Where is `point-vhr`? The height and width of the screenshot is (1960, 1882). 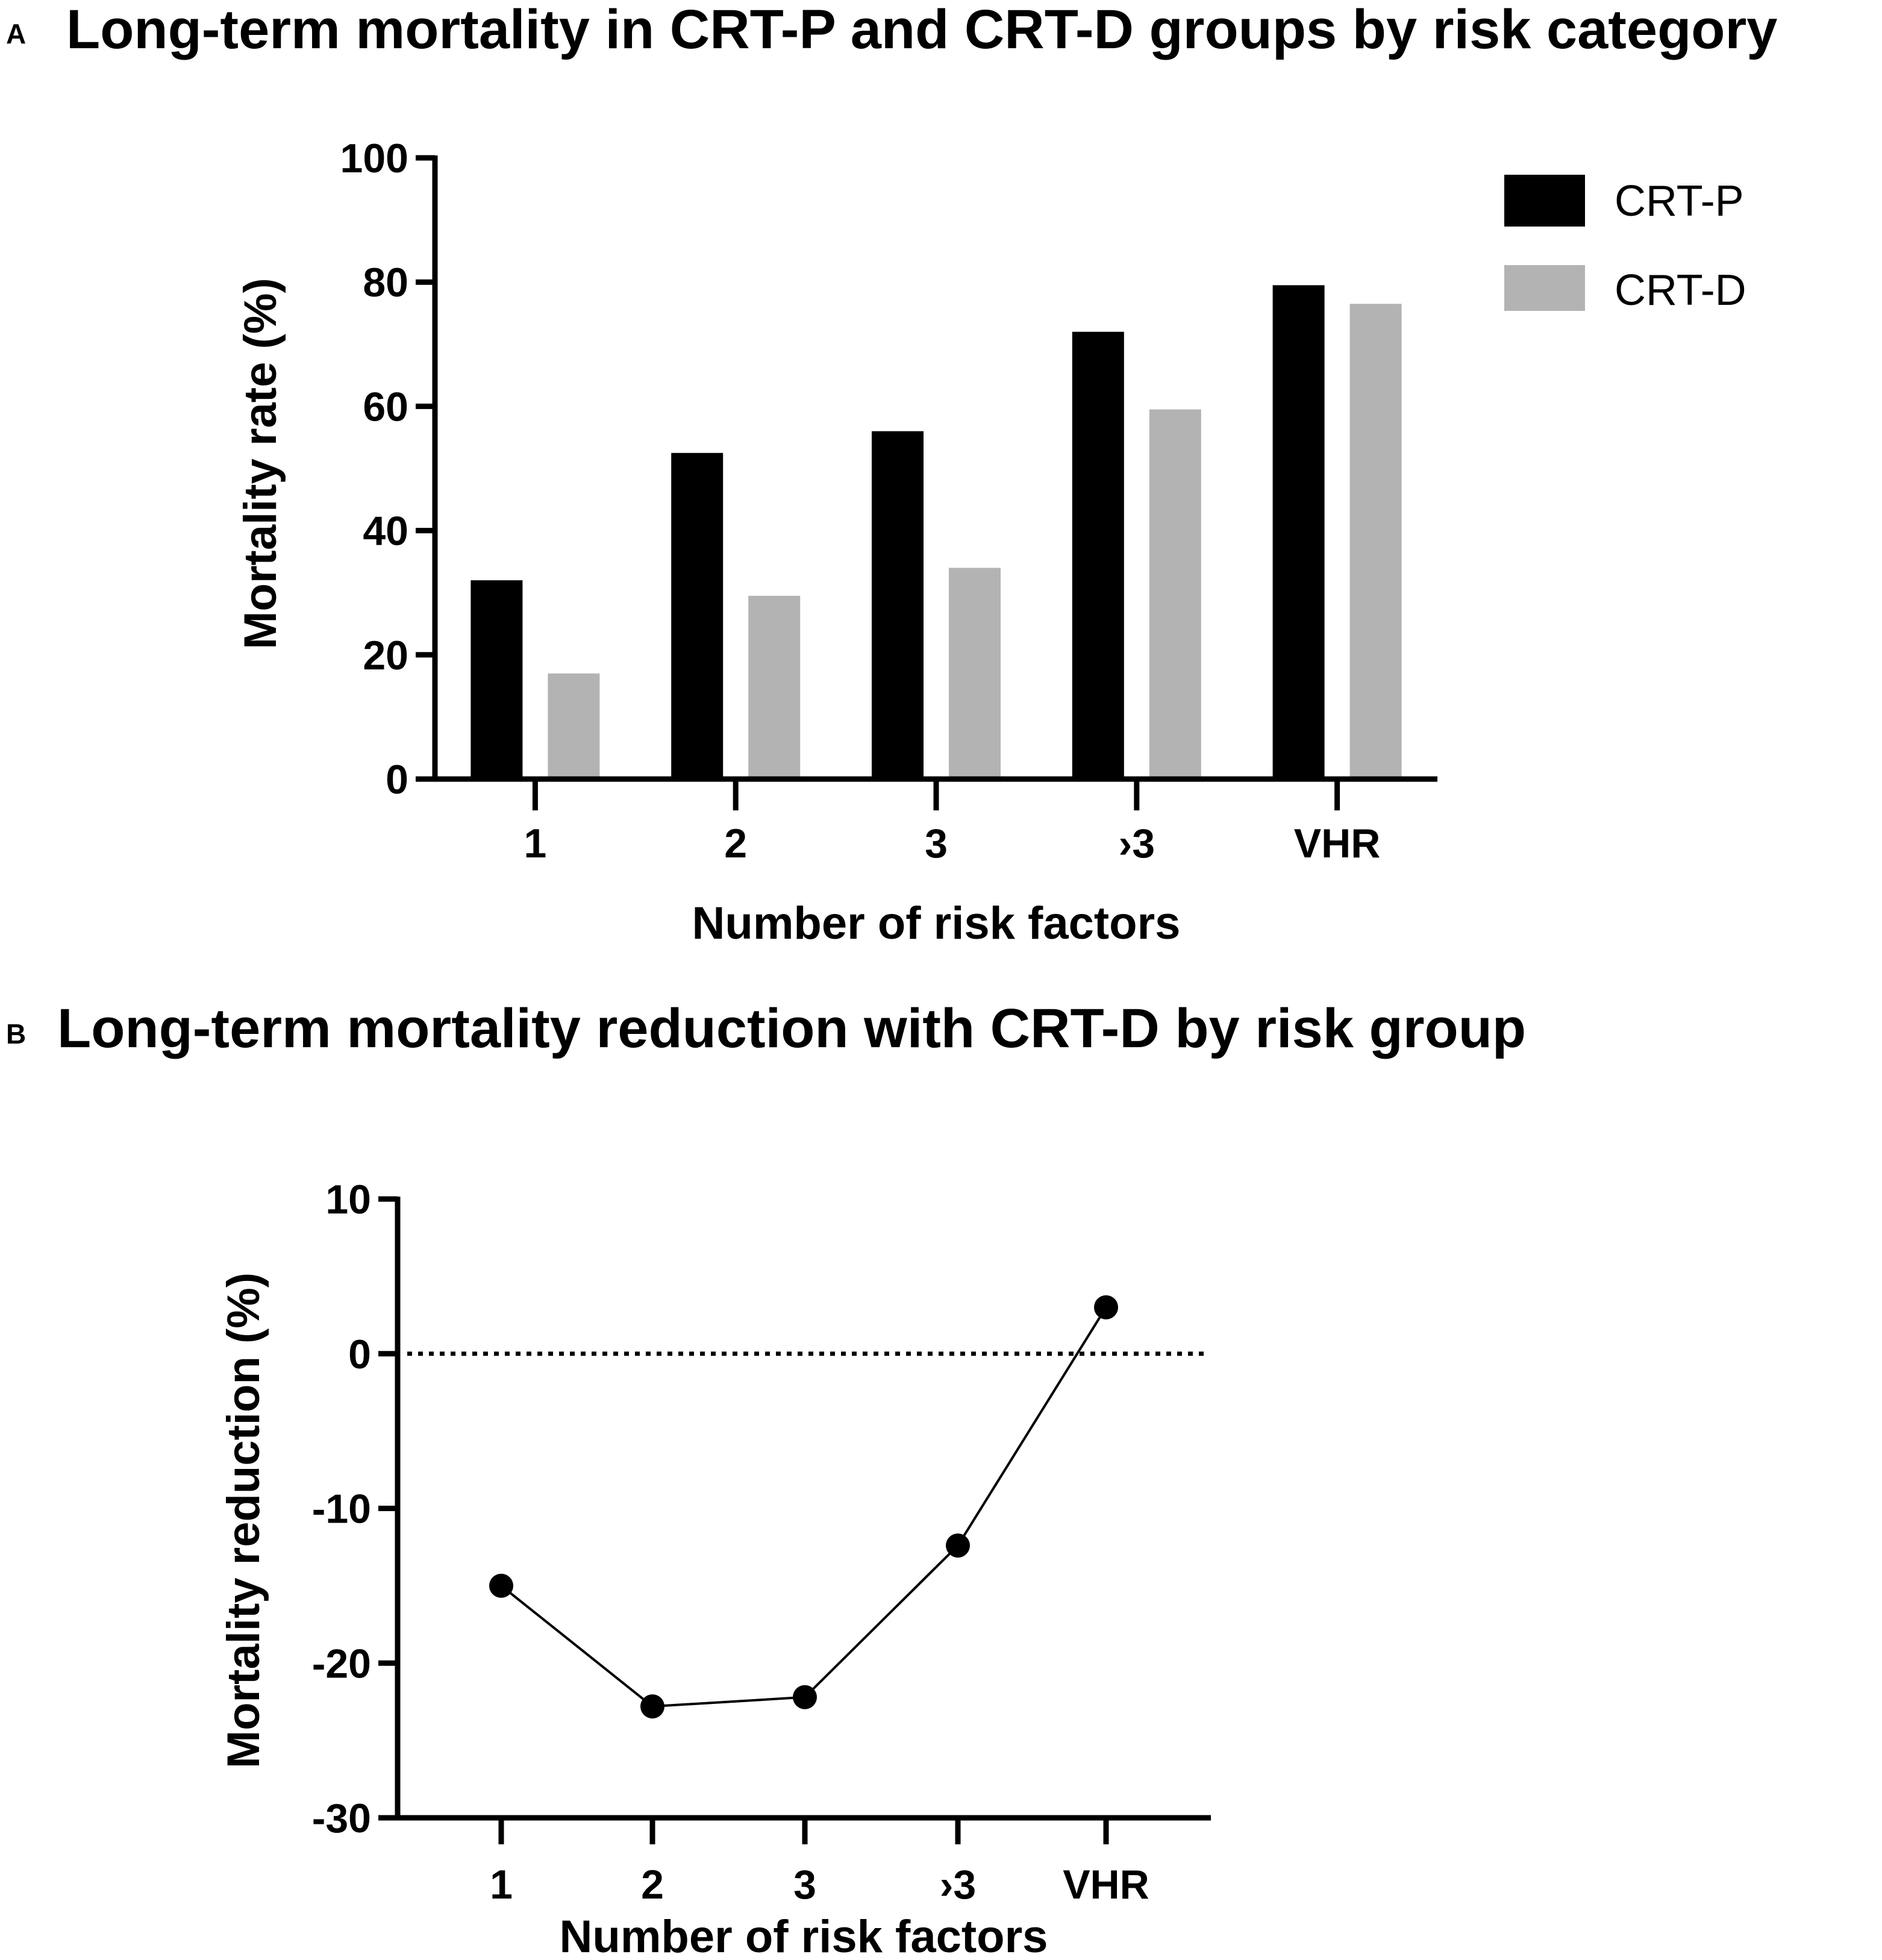 point-vhr is located at coordinates (1106, 1307).